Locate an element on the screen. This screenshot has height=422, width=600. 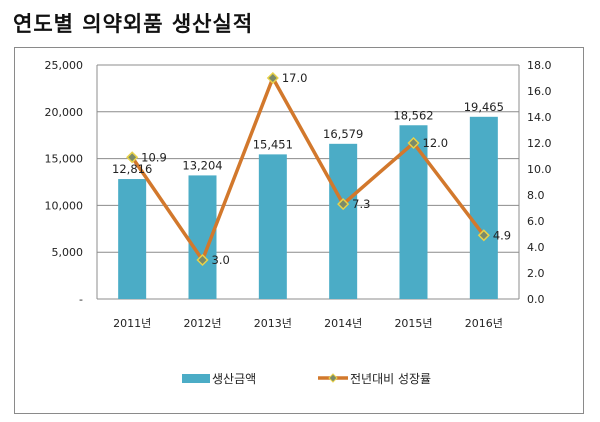
growth-data-label: 12.0 is located at coordinates (436, 143).